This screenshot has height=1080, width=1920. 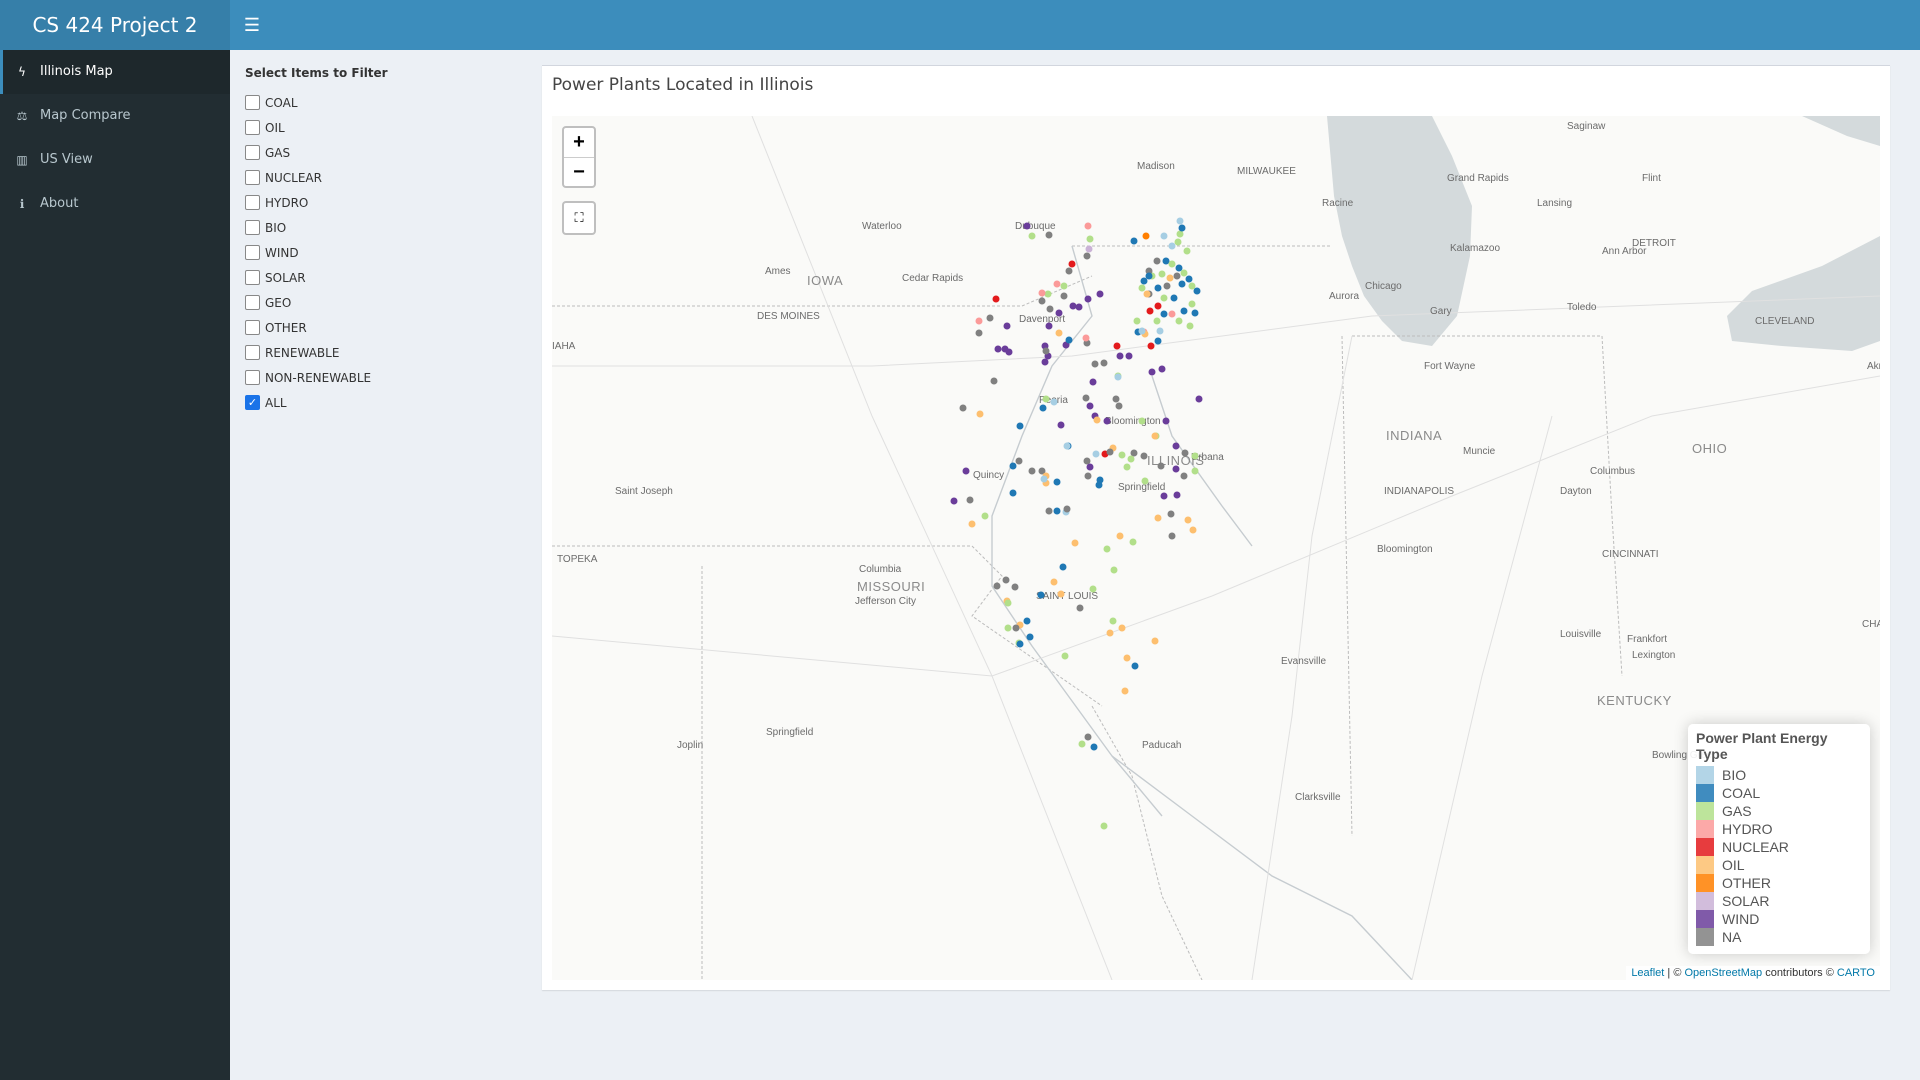 What do you see at coordinates (252, 25) in the screenshot?
I see `hamburger-icon: ☰` at bounding box center [252, 25].